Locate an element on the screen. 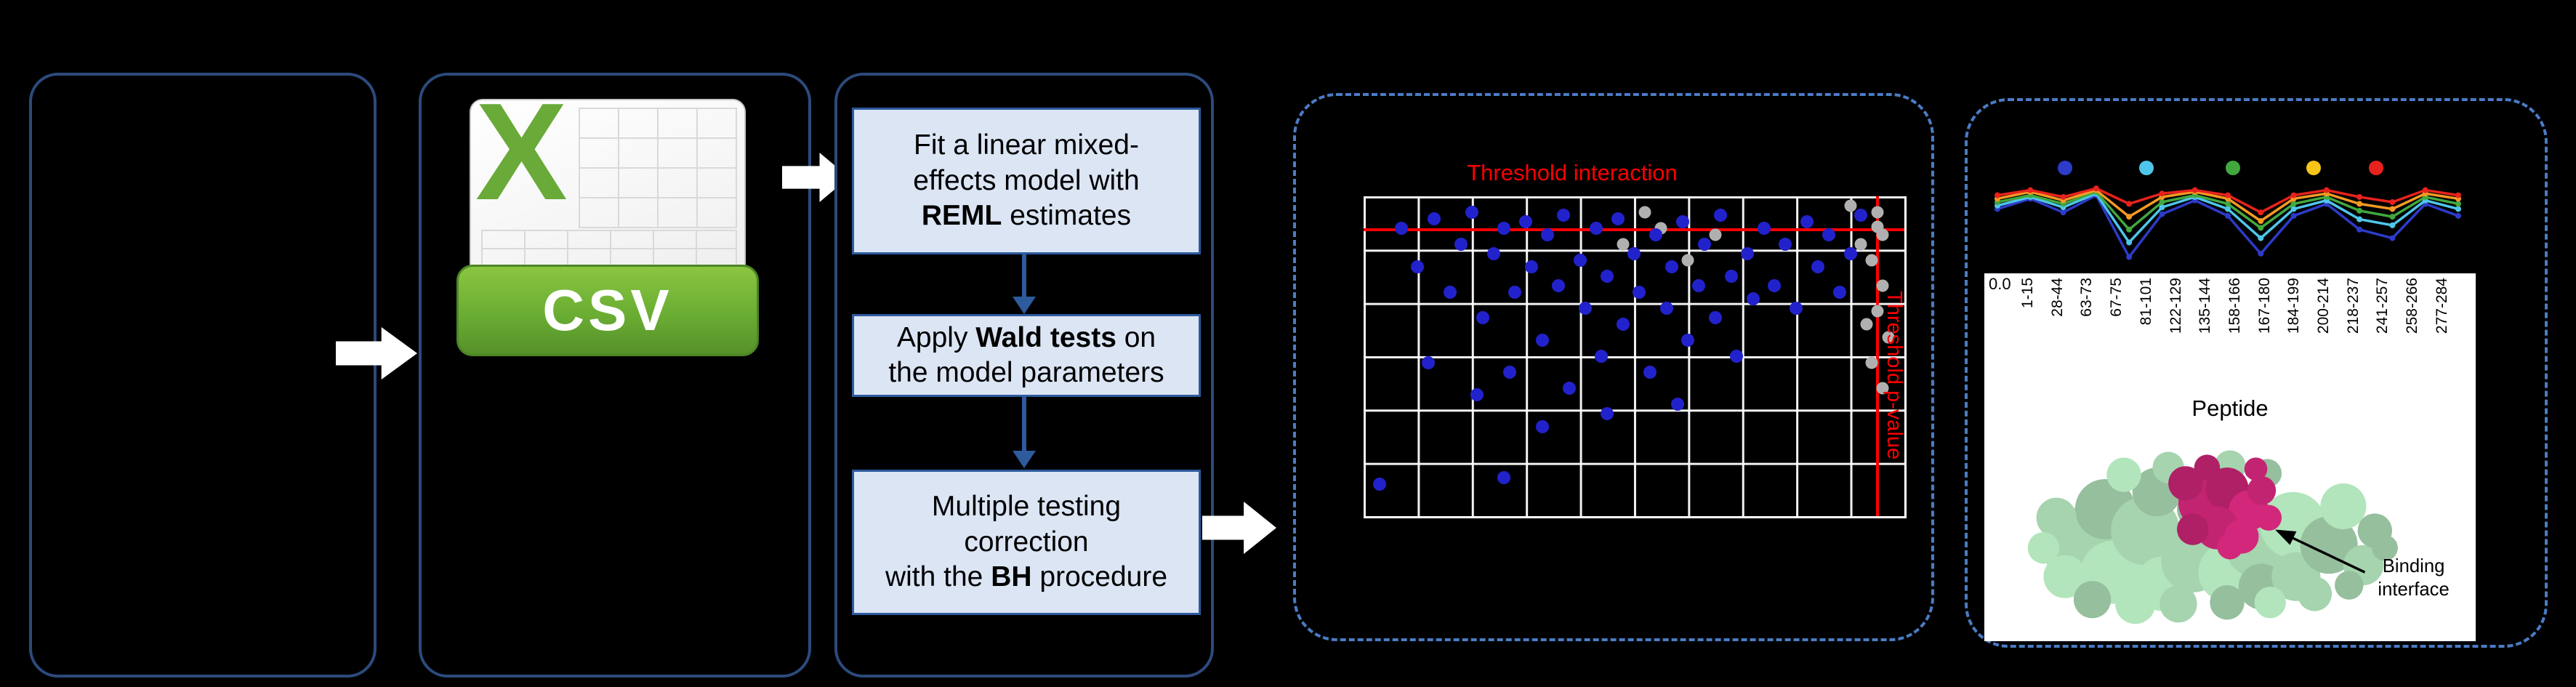 This screenshot has height=687, width=2576. x-tick-label: 241-257 is located at coordinates (2382, 306).